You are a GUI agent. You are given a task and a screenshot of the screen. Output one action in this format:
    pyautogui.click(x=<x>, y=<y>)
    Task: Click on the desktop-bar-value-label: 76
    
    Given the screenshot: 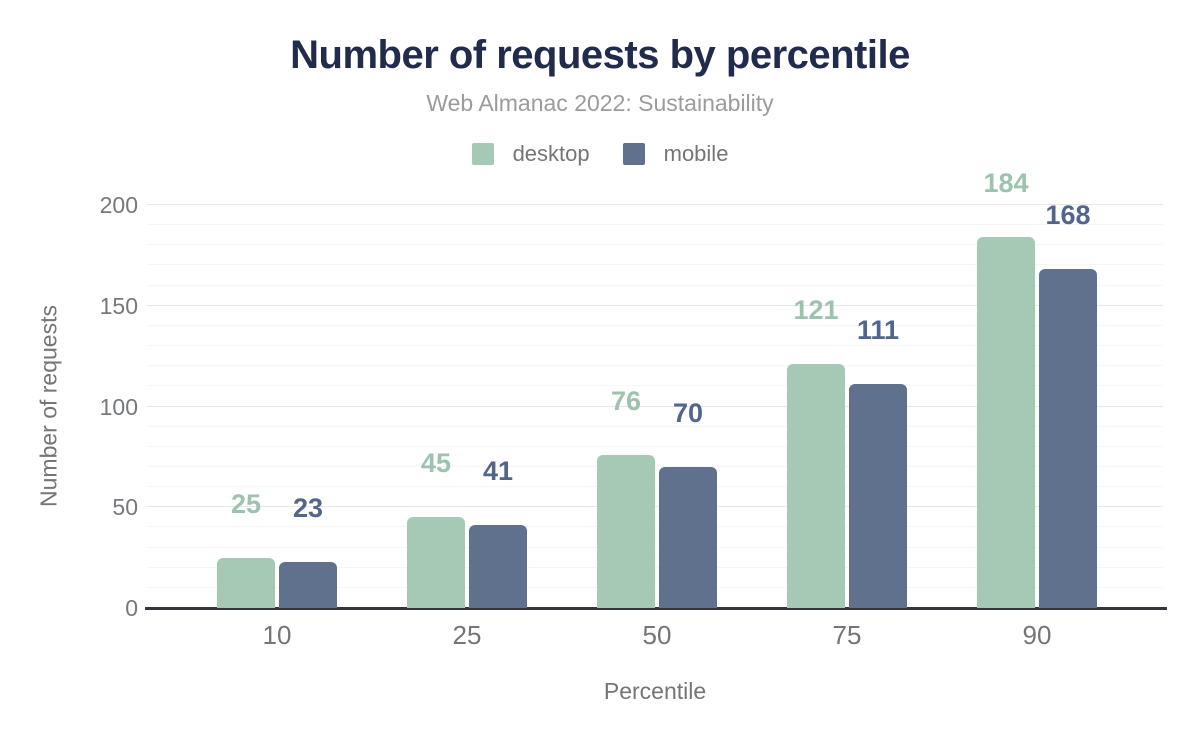 What is the action you would take?
    pyautogui.click(x=626, y=400)
    